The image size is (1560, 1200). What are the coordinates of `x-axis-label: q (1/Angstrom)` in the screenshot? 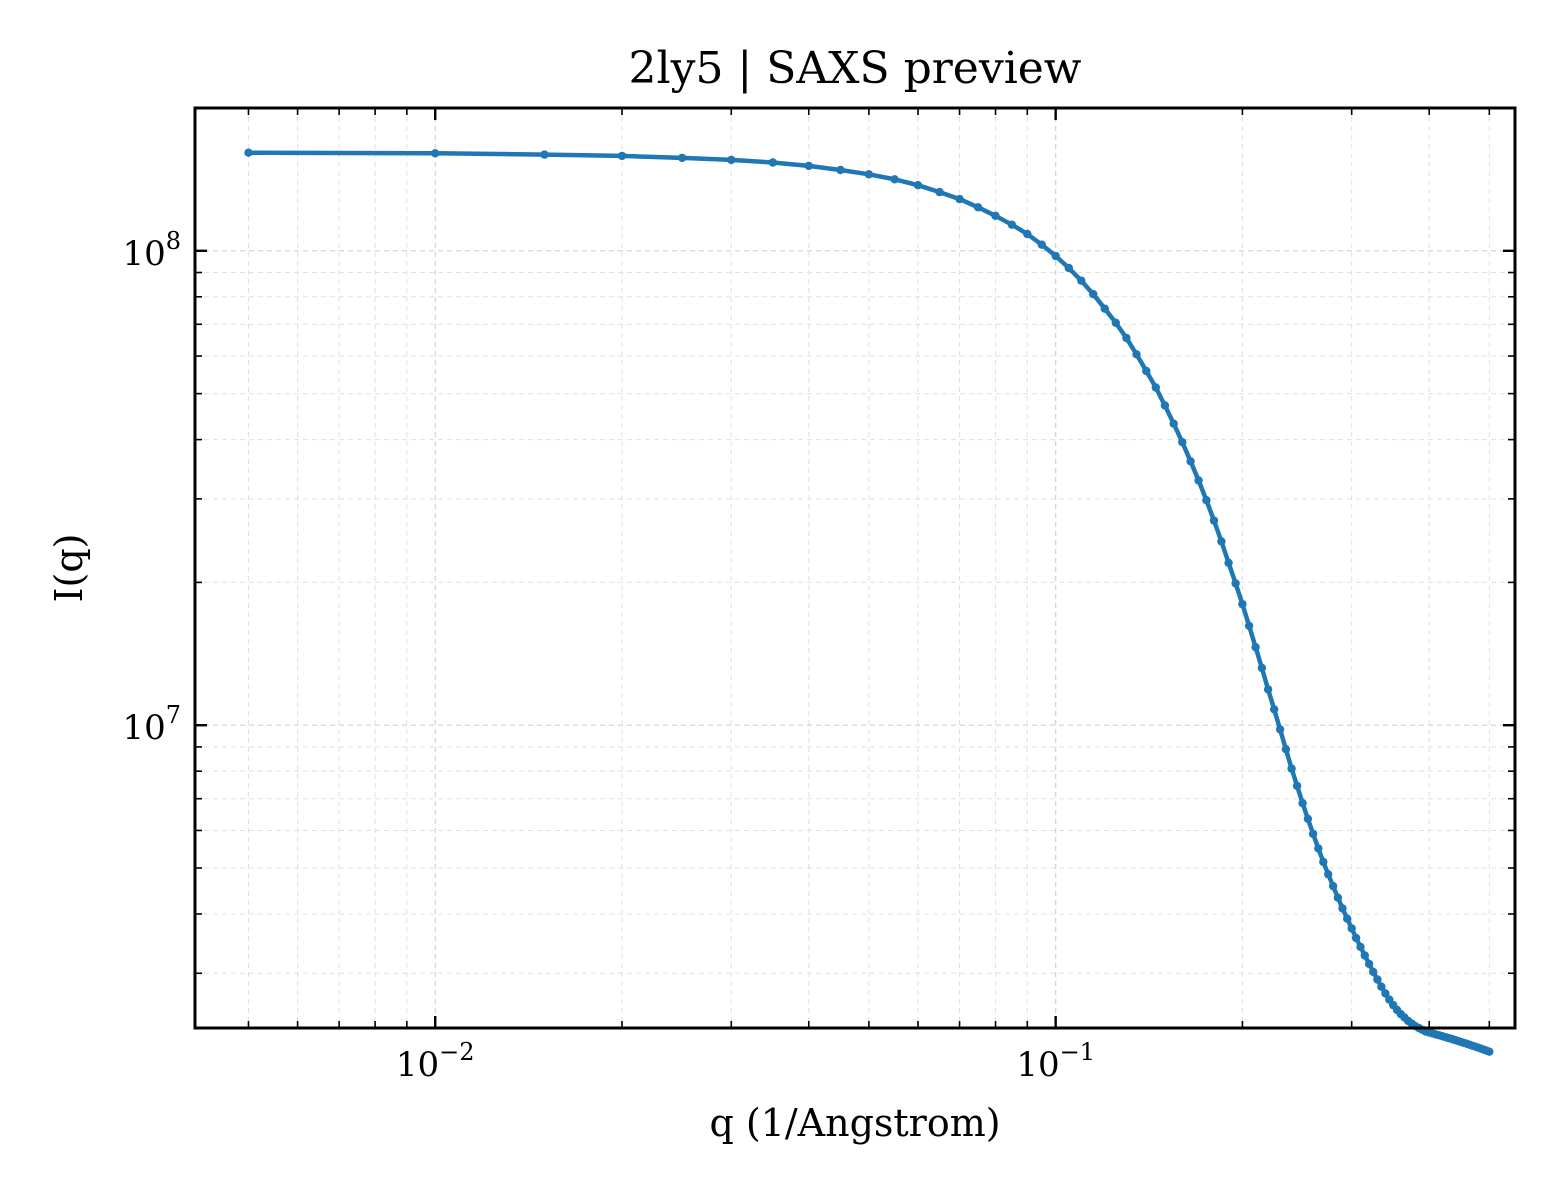 It's located at (854, 1123).